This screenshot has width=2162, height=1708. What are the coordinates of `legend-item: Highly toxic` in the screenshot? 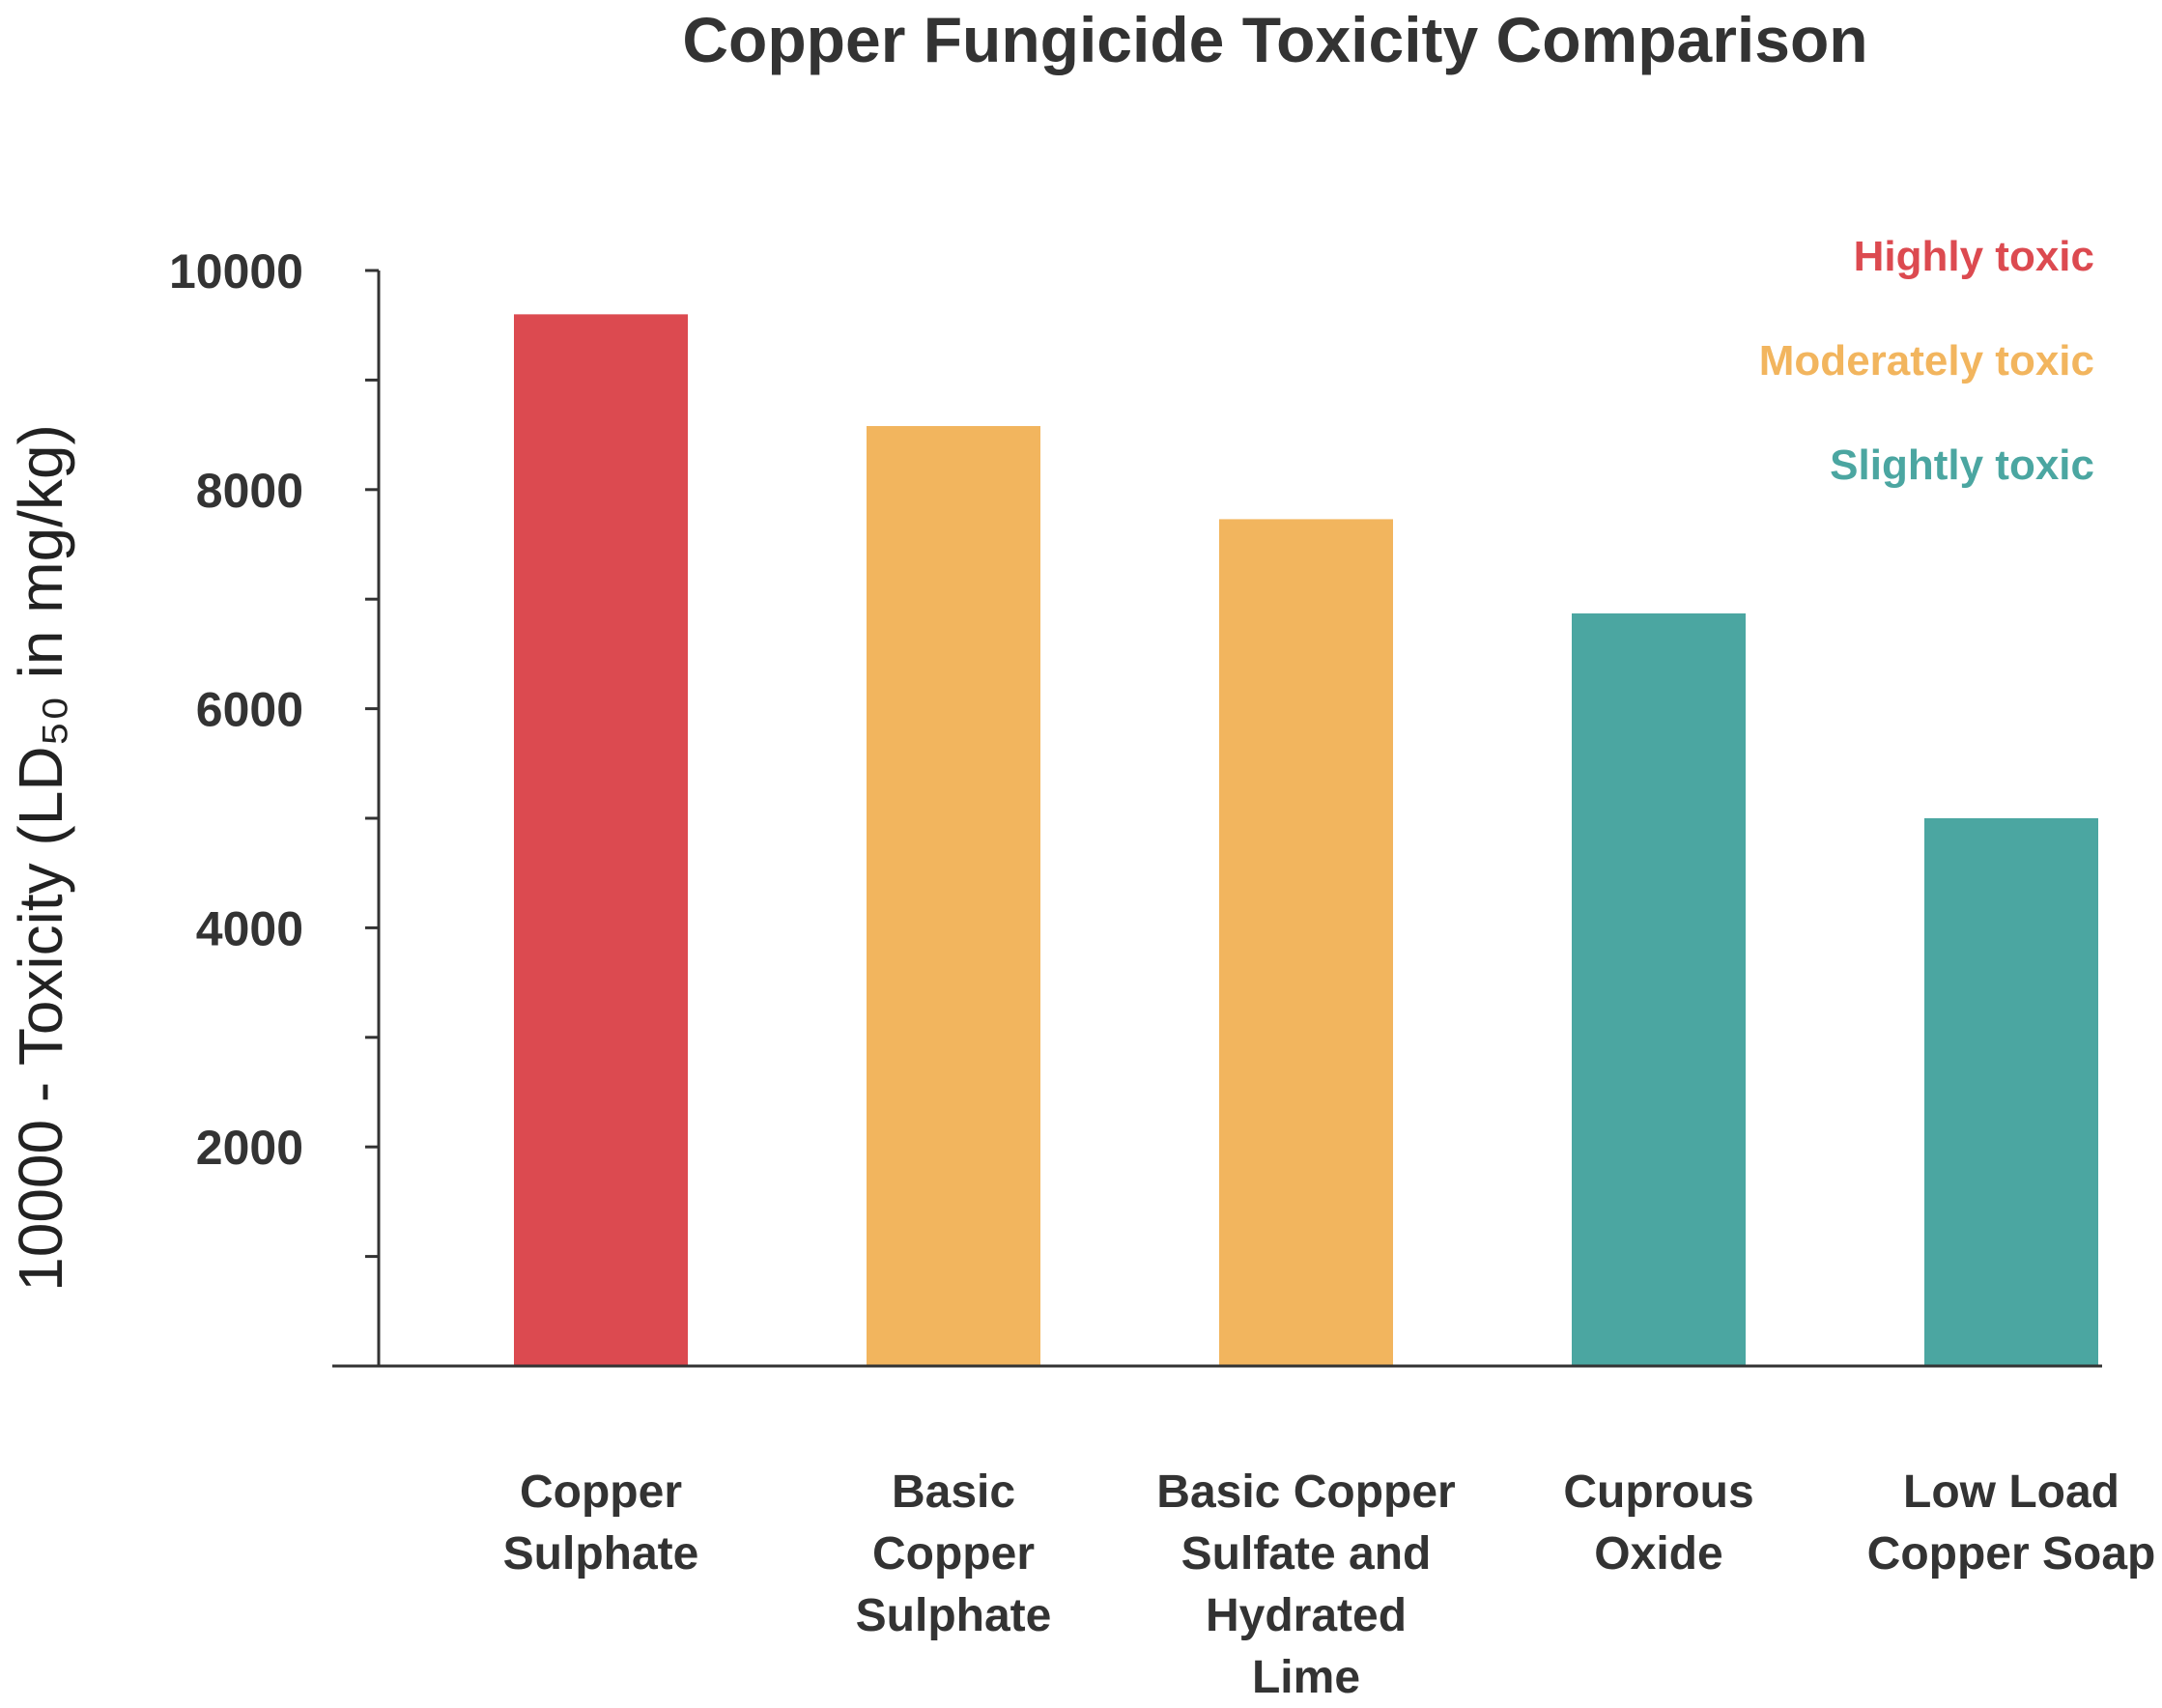 It's located at (1974, 256).